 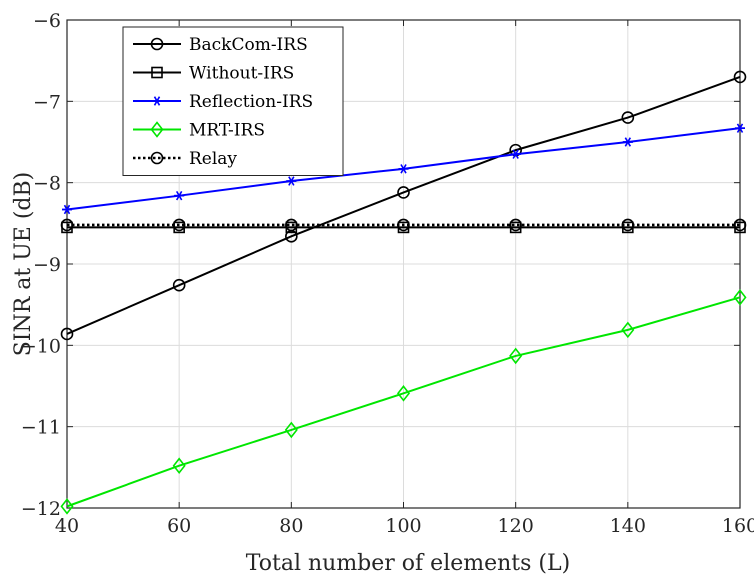 What do you see at coordinates (516, 526) in the screenshot?
I see `x-tick-label: 120` at bounding box center [516, 526].